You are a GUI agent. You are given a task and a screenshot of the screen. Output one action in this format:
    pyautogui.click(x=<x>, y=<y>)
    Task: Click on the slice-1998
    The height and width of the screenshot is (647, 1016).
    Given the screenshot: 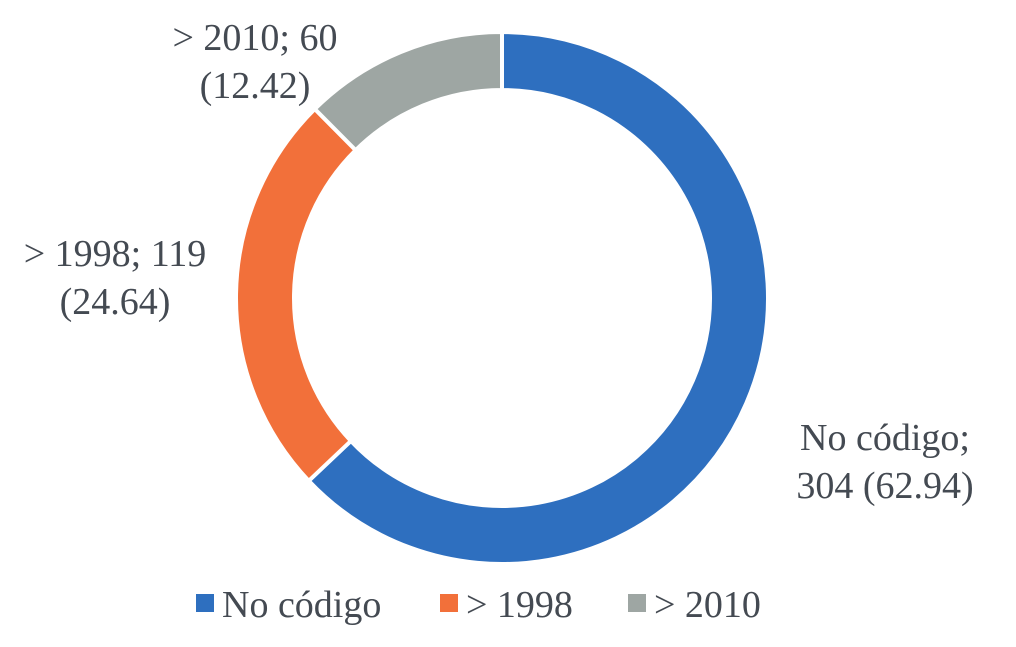 What is the action you would take?
    pyautogui.click(x=296, y=295)
    